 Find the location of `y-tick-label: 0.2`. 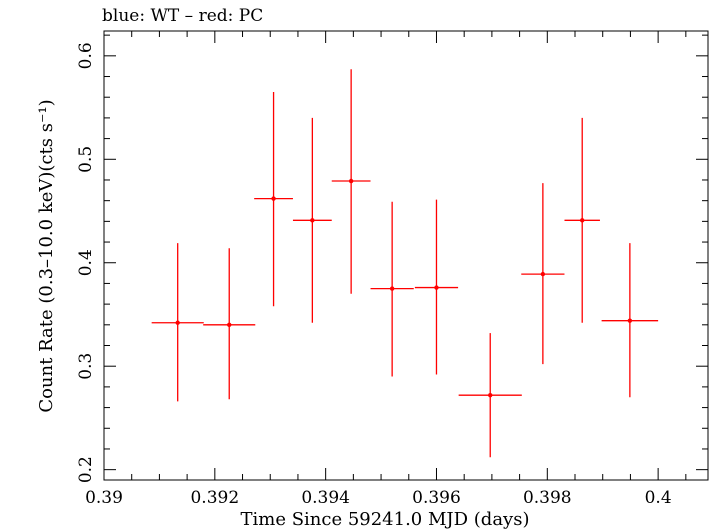

y-tick-label: 0.2 is located at coordinates (86, 469).